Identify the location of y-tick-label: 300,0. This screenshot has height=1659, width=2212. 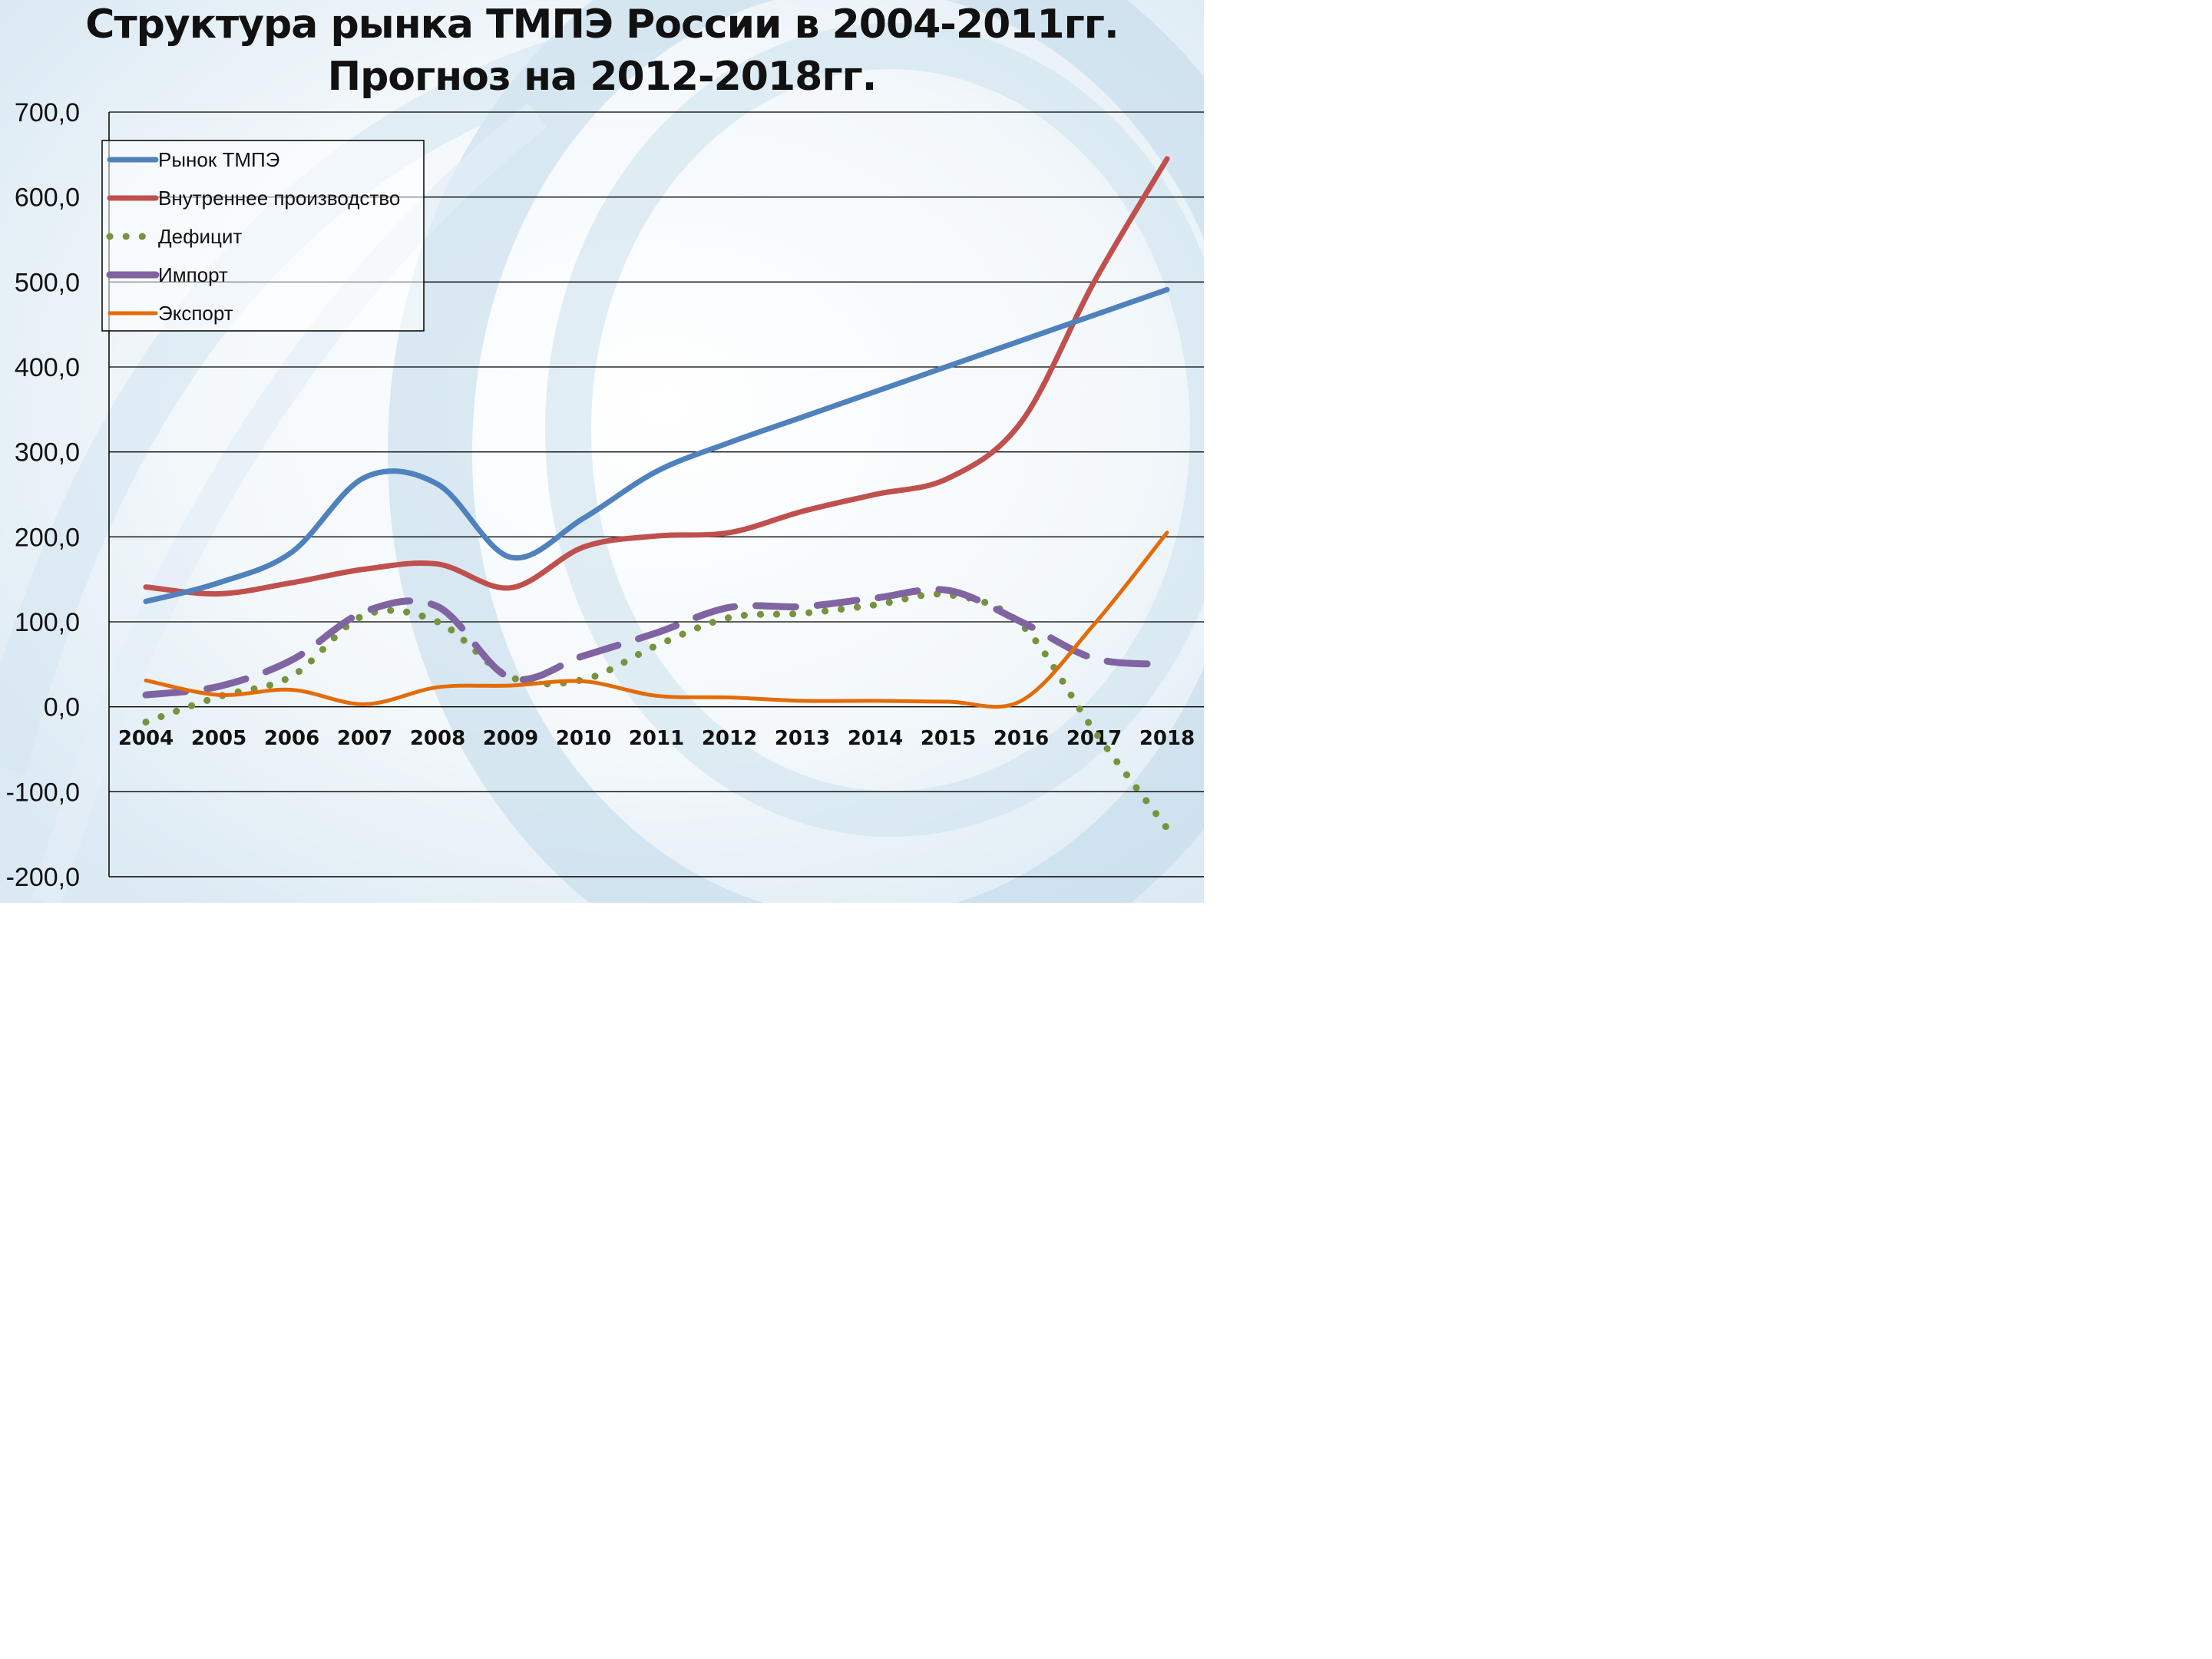
(47, 453).